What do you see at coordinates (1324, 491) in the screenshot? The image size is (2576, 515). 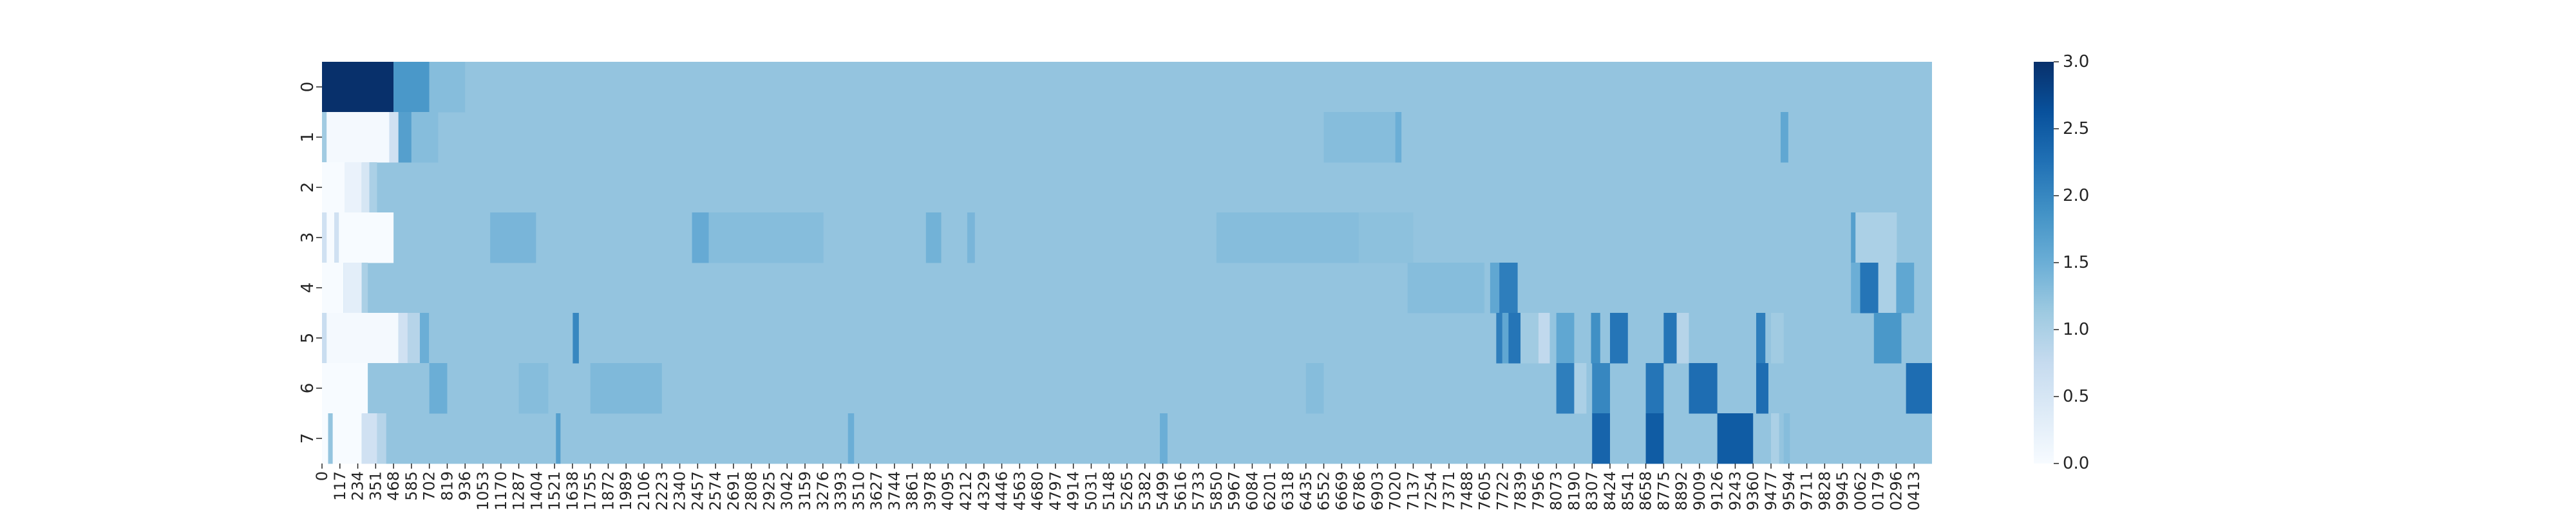 I see `x-tick-label: 6552` at bounding box center [1324, 491].